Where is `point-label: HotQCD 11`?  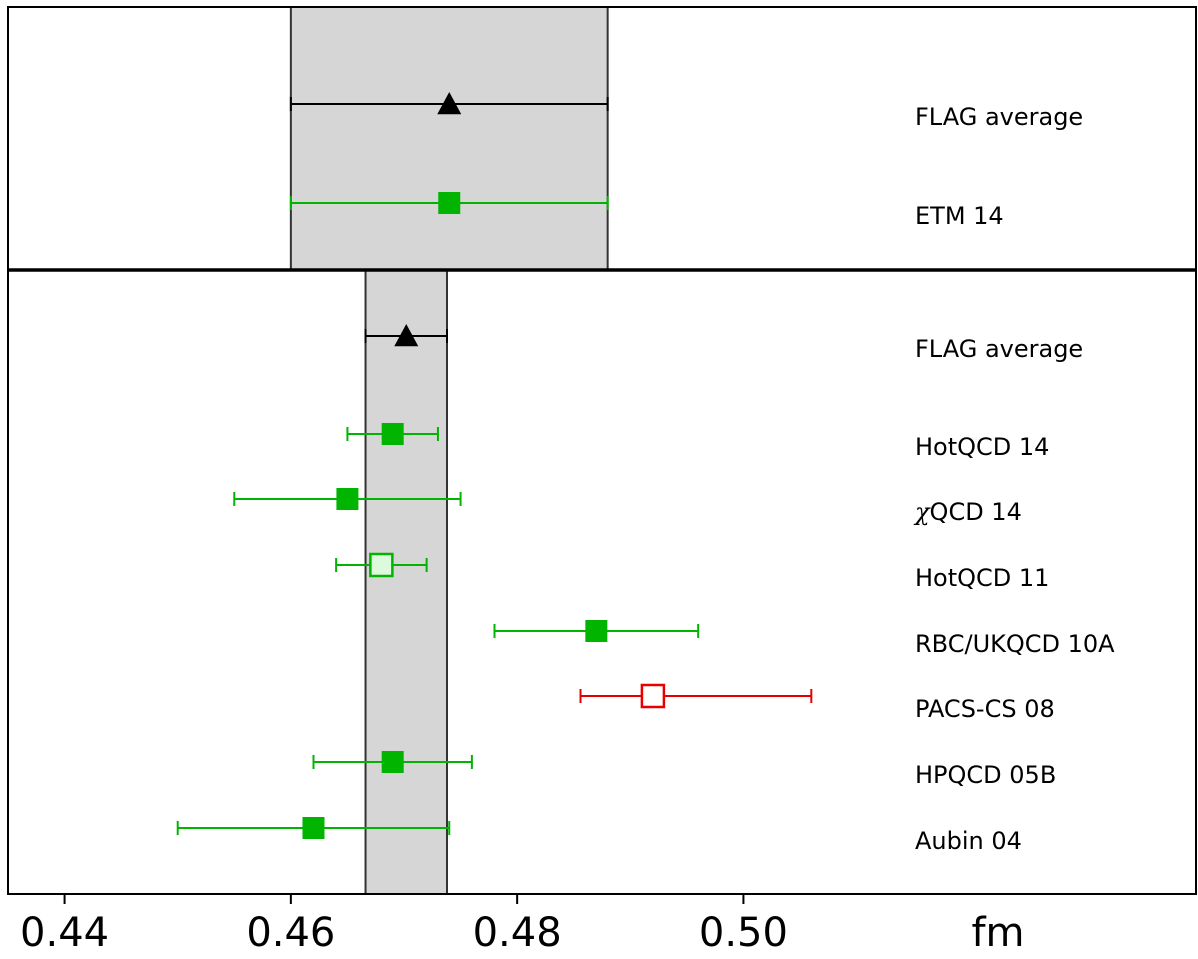 point-label: HotQCD 11 is located at coordinates (982, 578).